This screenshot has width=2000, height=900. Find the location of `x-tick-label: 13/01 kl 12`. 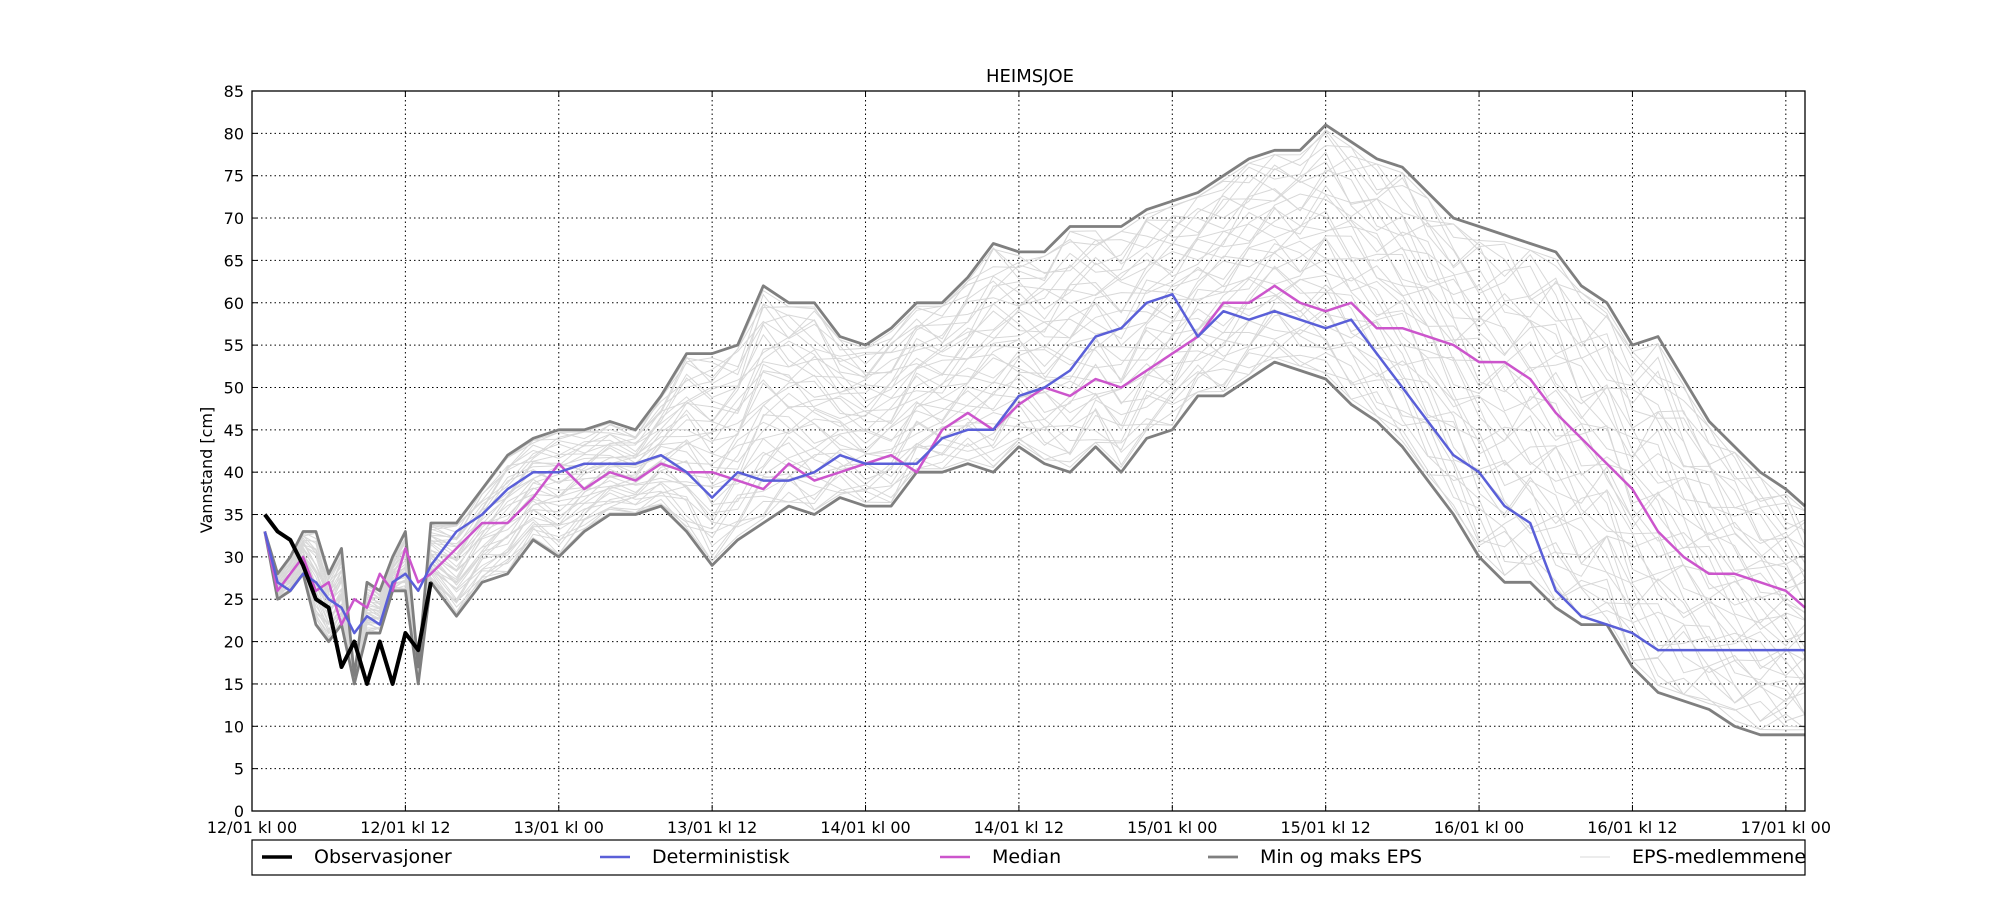

x-tick-label: 13/01 kl 12 is located at coordinates (712, 827).